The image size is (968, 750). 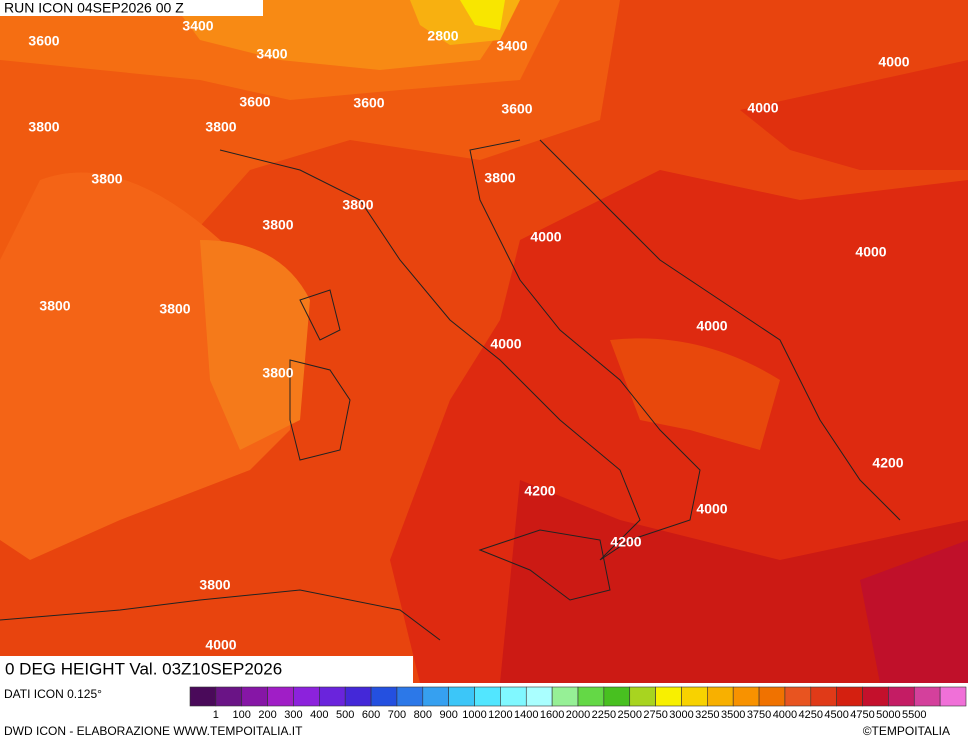 What do you see at coordinates (914, 715) in the screenshot?
I see `colorbar-label: 5500` at bounding box center [914, 715].